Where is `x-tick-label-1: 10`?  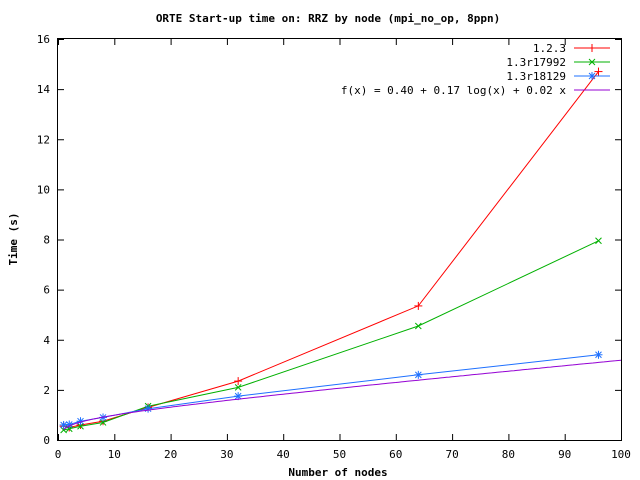
x-tick-label-1: 10 is located at coordinates (114, 454).